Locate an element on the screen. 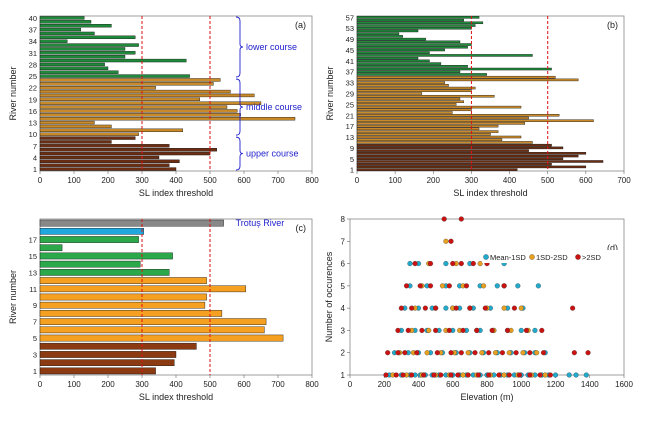 The width and height of the screenshot is (664, 421). y-tick-label: 6 is located at coordinates (343, 264).